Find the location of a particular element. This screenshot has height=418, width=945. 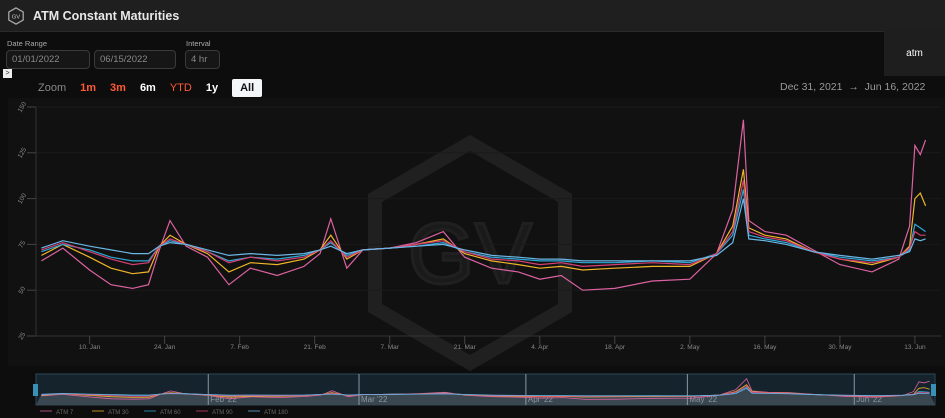

interval-select: 4 hr is located at coordinates (202, 59).